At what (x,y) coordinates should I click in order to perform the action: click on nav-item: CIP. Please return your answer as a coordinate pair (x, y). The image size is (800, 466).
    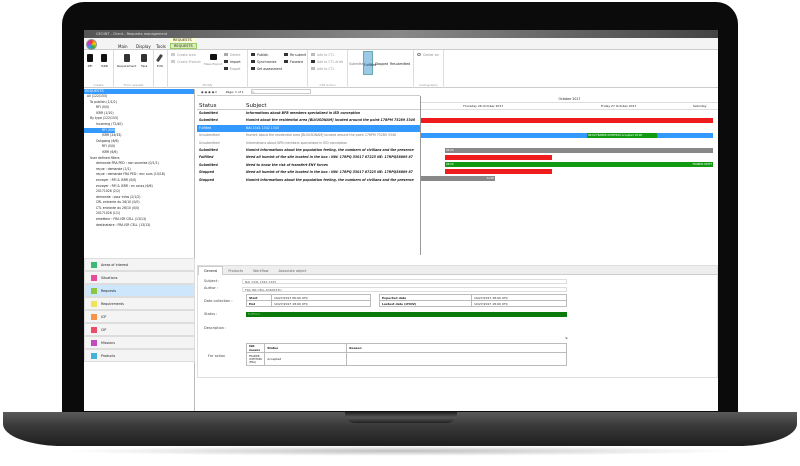
    Looking at the image, I should click on (139, 329).